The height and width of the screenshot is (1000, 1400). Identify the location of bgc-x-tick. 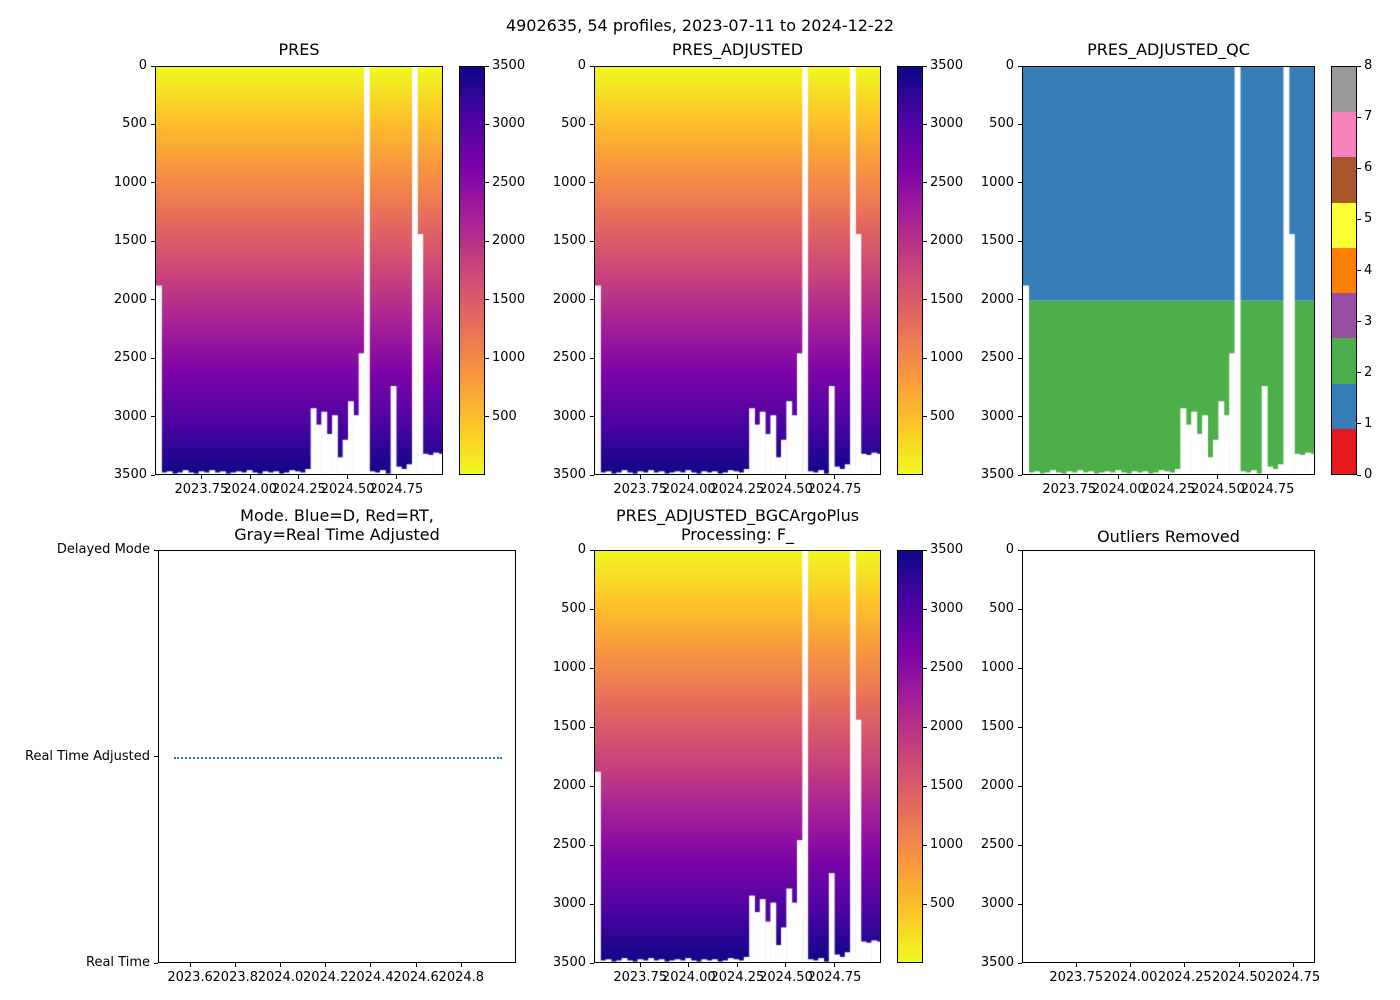
(835, 965).